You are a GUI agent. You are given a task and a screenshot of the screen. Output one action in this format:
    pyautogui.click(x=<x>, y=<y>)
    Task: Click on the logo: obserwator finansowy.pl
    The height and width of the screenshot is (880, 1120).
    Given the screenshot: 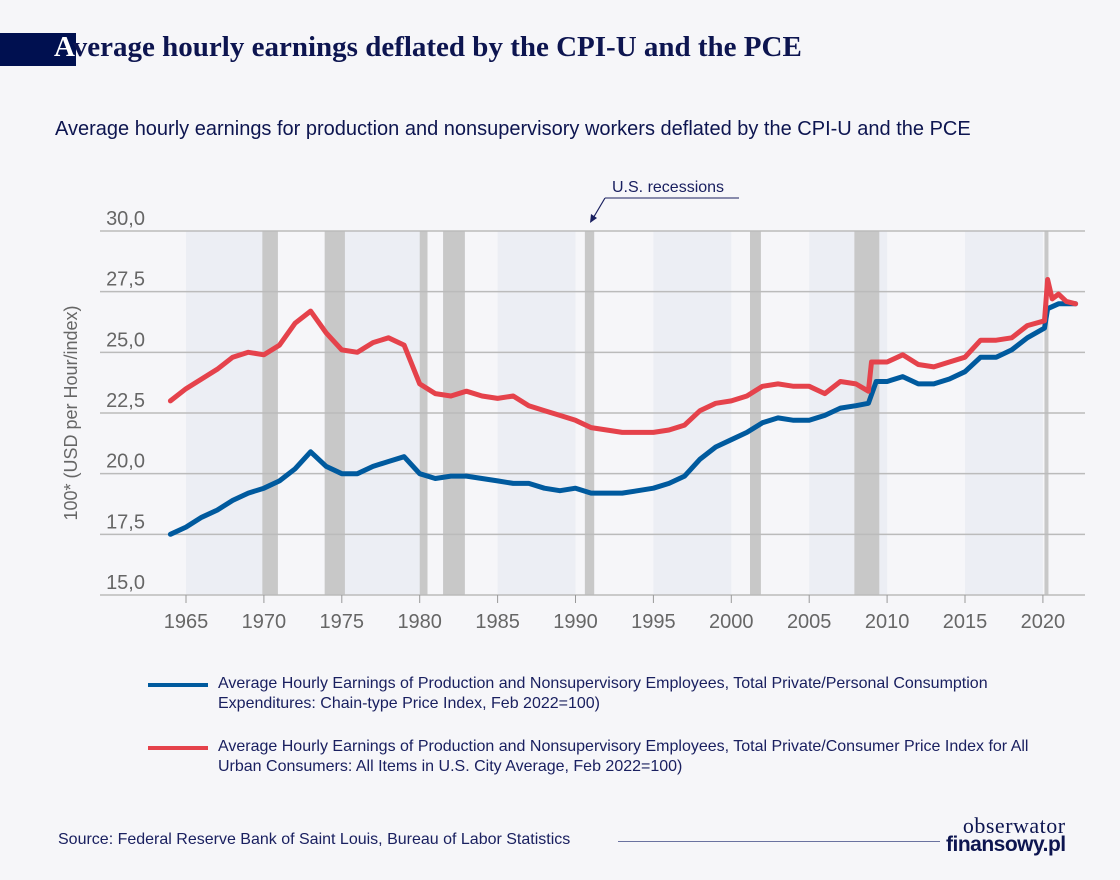 What is the action you would take?
    pyautogui.click(x=1006, y=834)
    